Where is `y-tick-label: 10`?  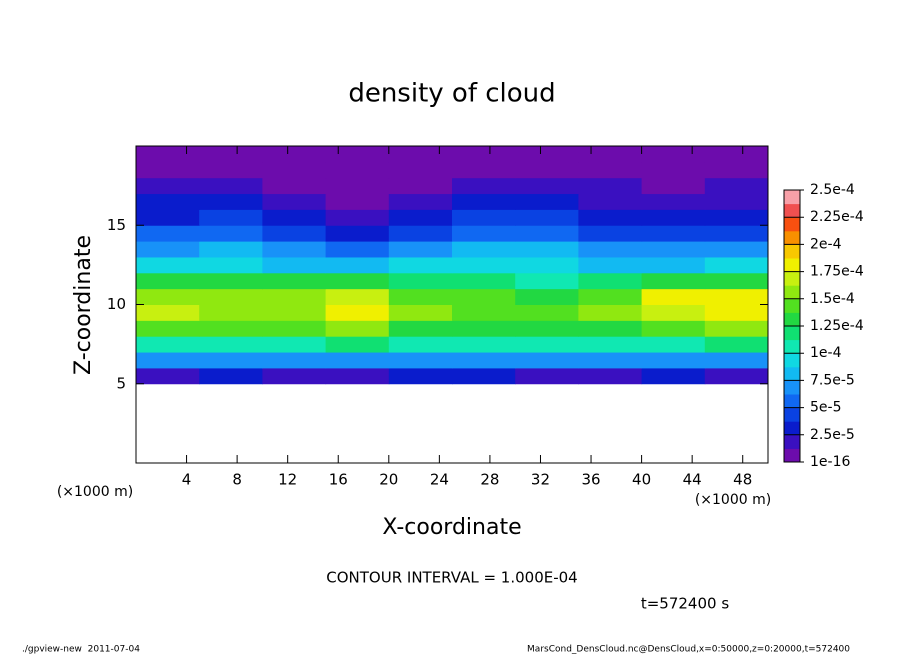 y-tick-label: 10 is located at coordinates (116, 304).